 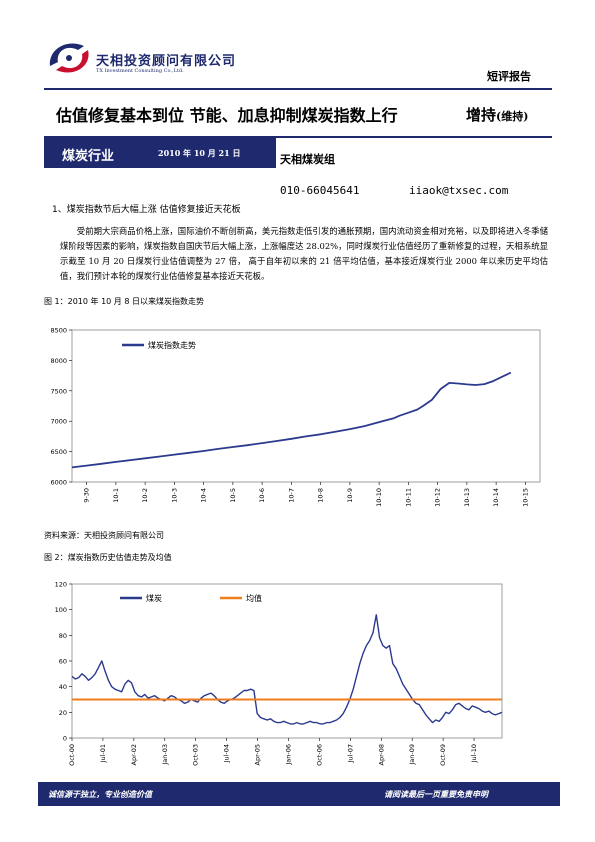 I want to click on company-name-en: TX Investment Consulting Co.,Ltd., so click(x=140, y=71).